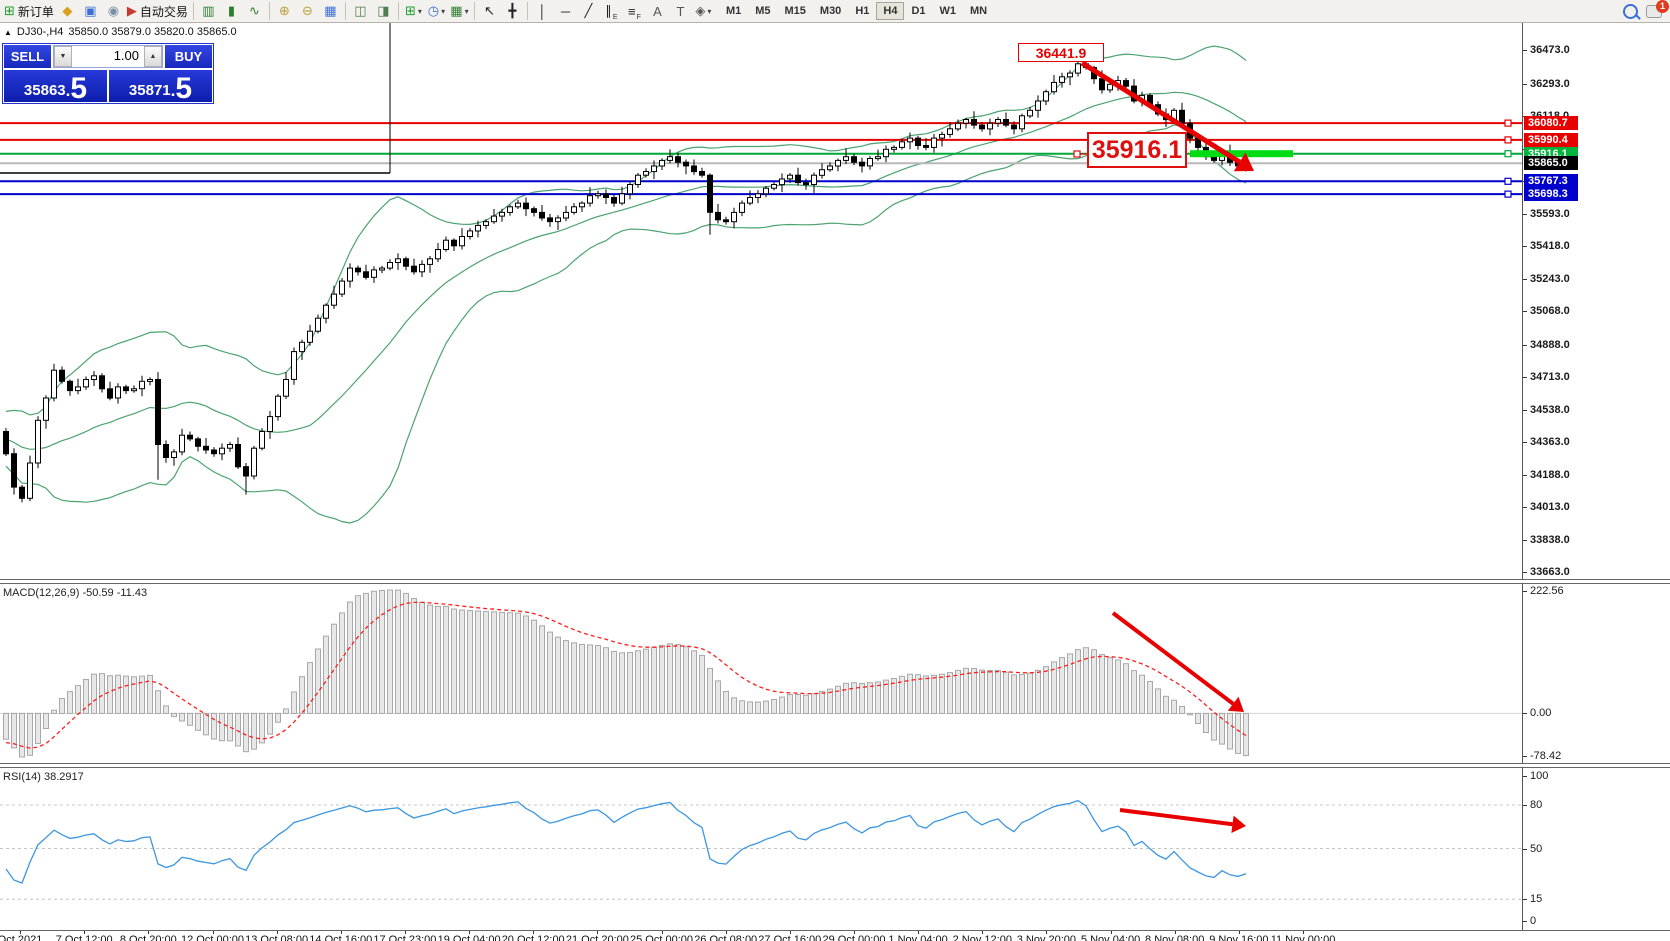 The image size is (1670, 941). What do you see at coordinates (43, 777) in the screenshot?
I see `rsi-label: RSI(14) 38.2917` at bounding box center [43, 777].